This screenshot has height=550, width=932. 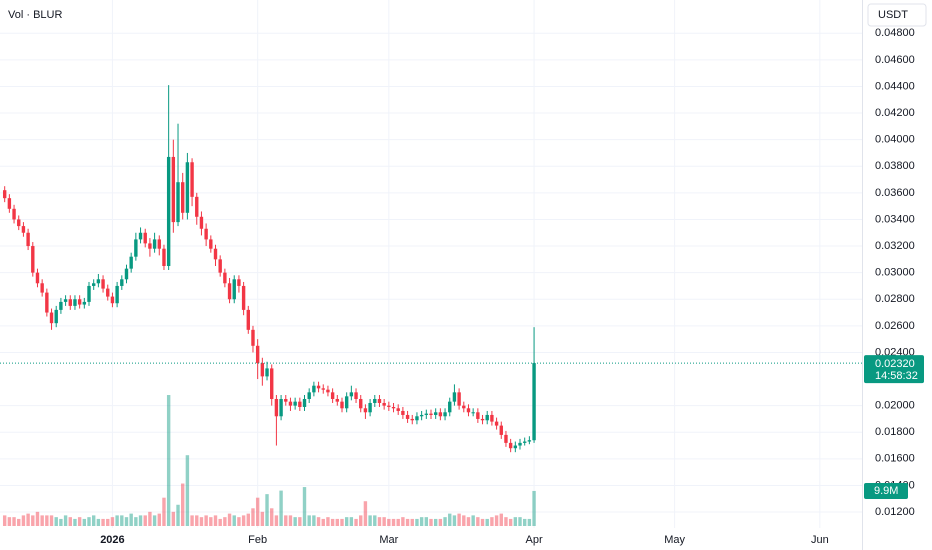 I want to click on x-tick-label: 2026, so click(x=112, y=540).